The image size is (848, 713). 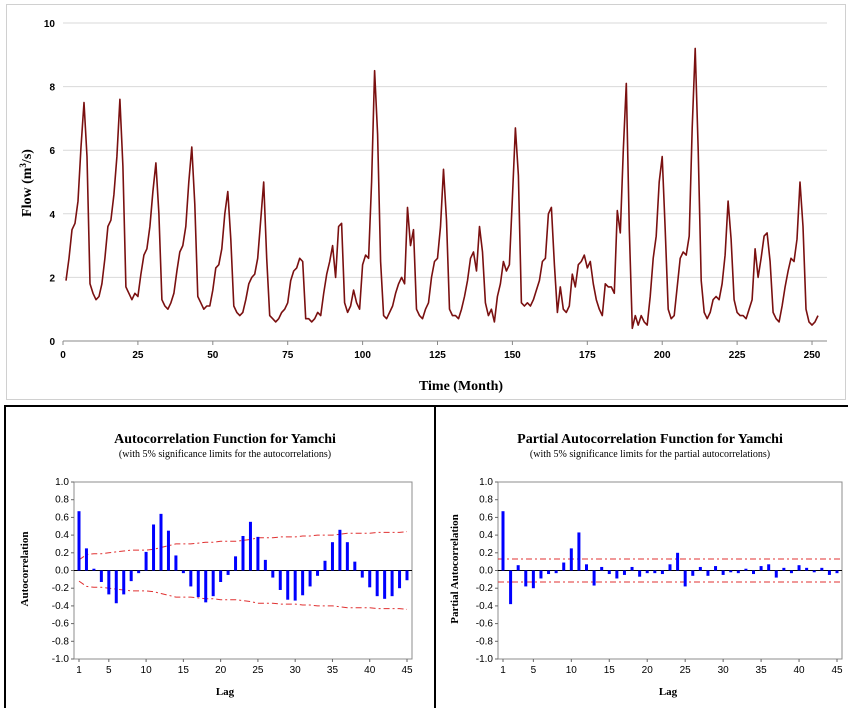 I want to click on pacf-x-tick-label: 40, so click(x=799, y=670).